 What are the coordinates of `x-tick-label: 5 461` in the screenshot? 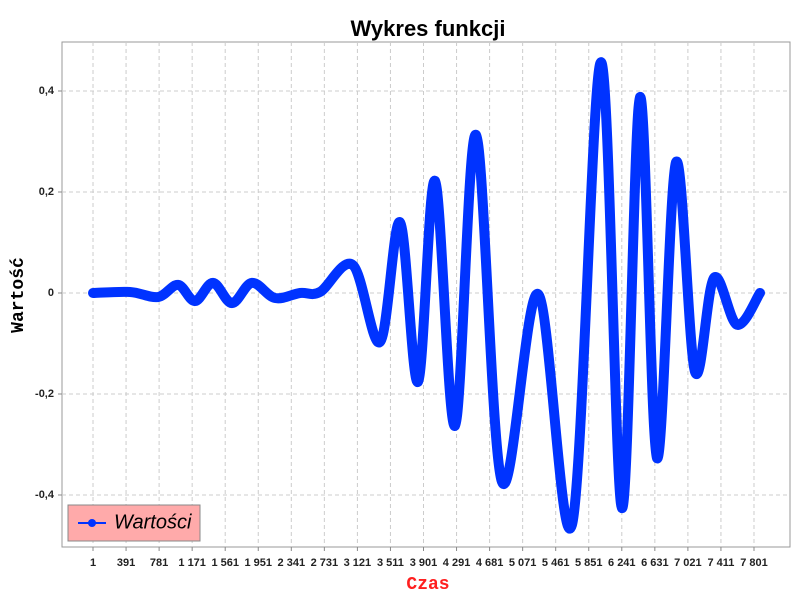 It's located at (556, 563).